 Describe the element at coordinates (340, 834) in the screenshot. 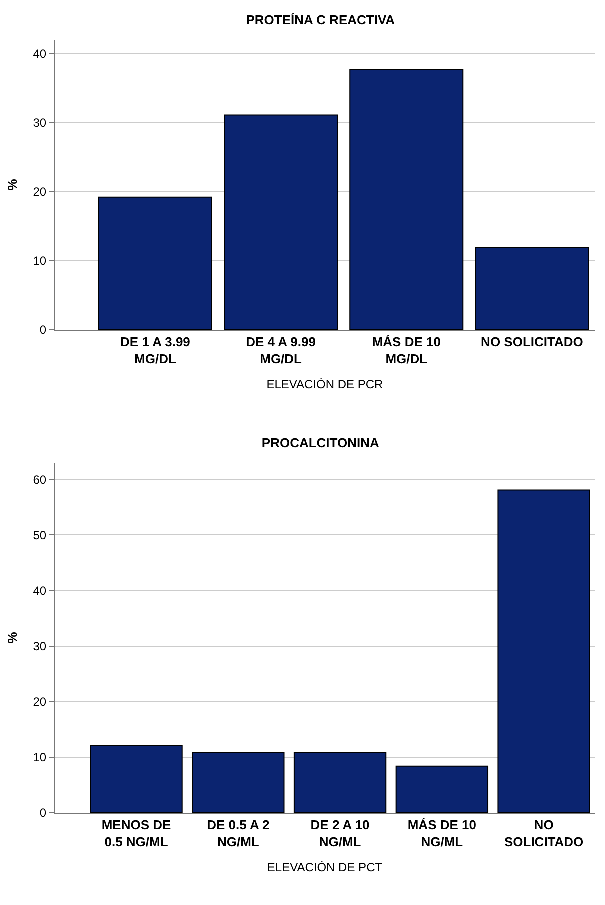

I see `x-tick-label: DE 2 A 10 NG/ML` at that location.